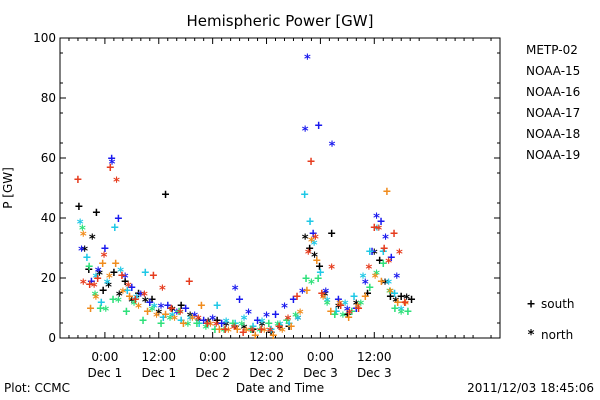 The height and width of the screenshot is (400, 600). What do you see at coordinates (552, 50) in the screenshot?
I see `legend-entry: METP-02` at bounding box center [552, 50].